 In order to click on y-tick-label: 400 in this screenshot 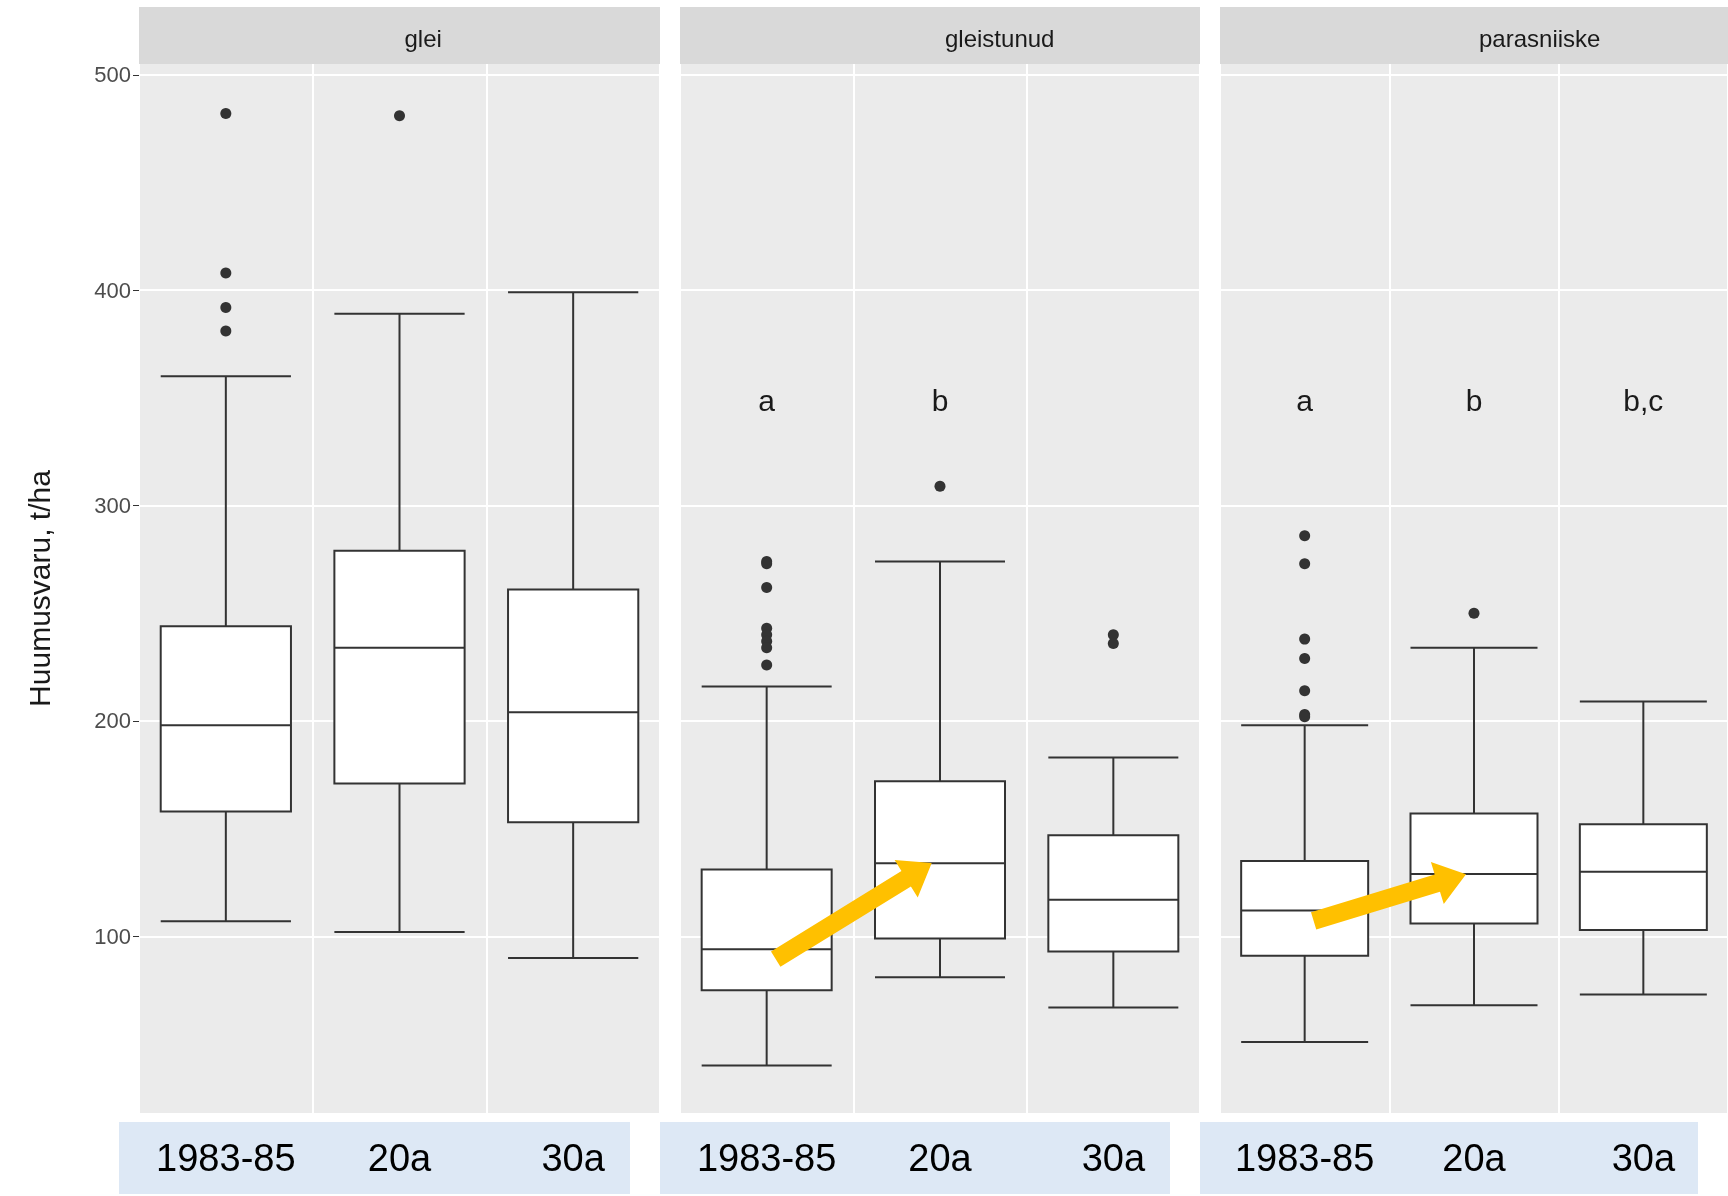, I will do `click(112, 290)`.